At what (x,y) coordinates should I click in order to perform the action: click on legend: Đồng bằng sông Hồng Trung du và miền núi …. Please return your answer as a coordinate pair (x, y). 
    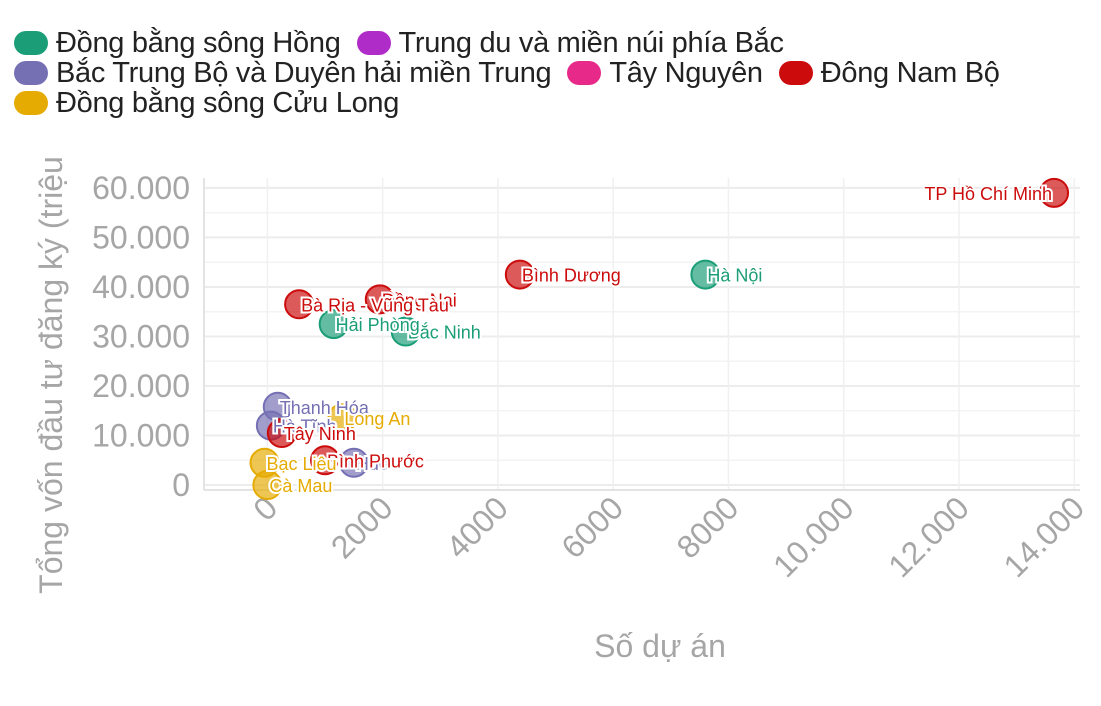
    Looking at the image, I should click on (554, 73).